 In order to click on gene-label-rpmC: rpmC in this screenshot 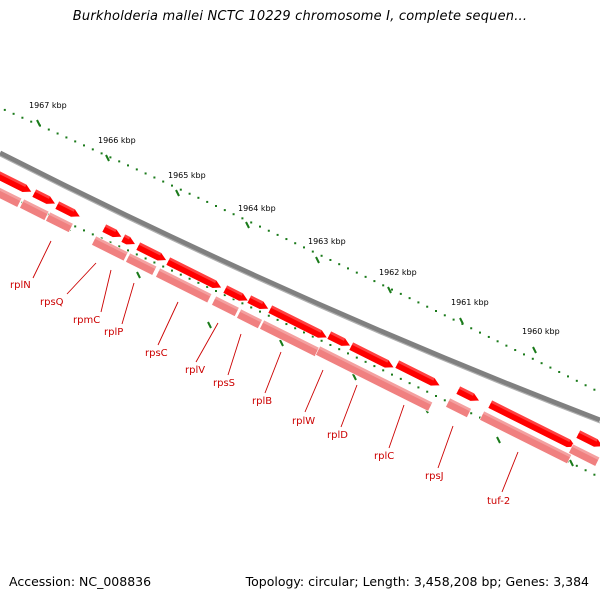, I will do `click(86, 320)`.